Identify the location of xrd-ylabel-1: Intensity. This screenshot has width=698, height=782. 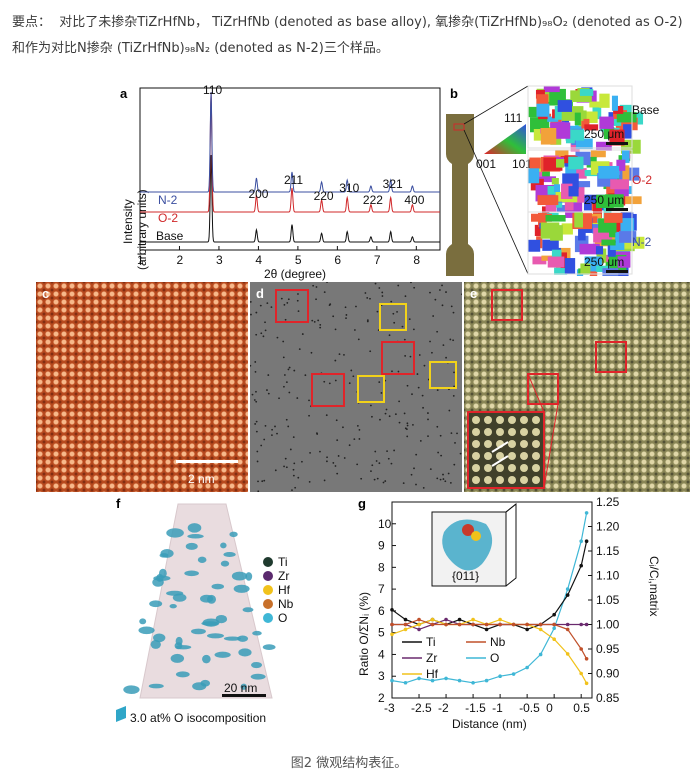
(128, 221).